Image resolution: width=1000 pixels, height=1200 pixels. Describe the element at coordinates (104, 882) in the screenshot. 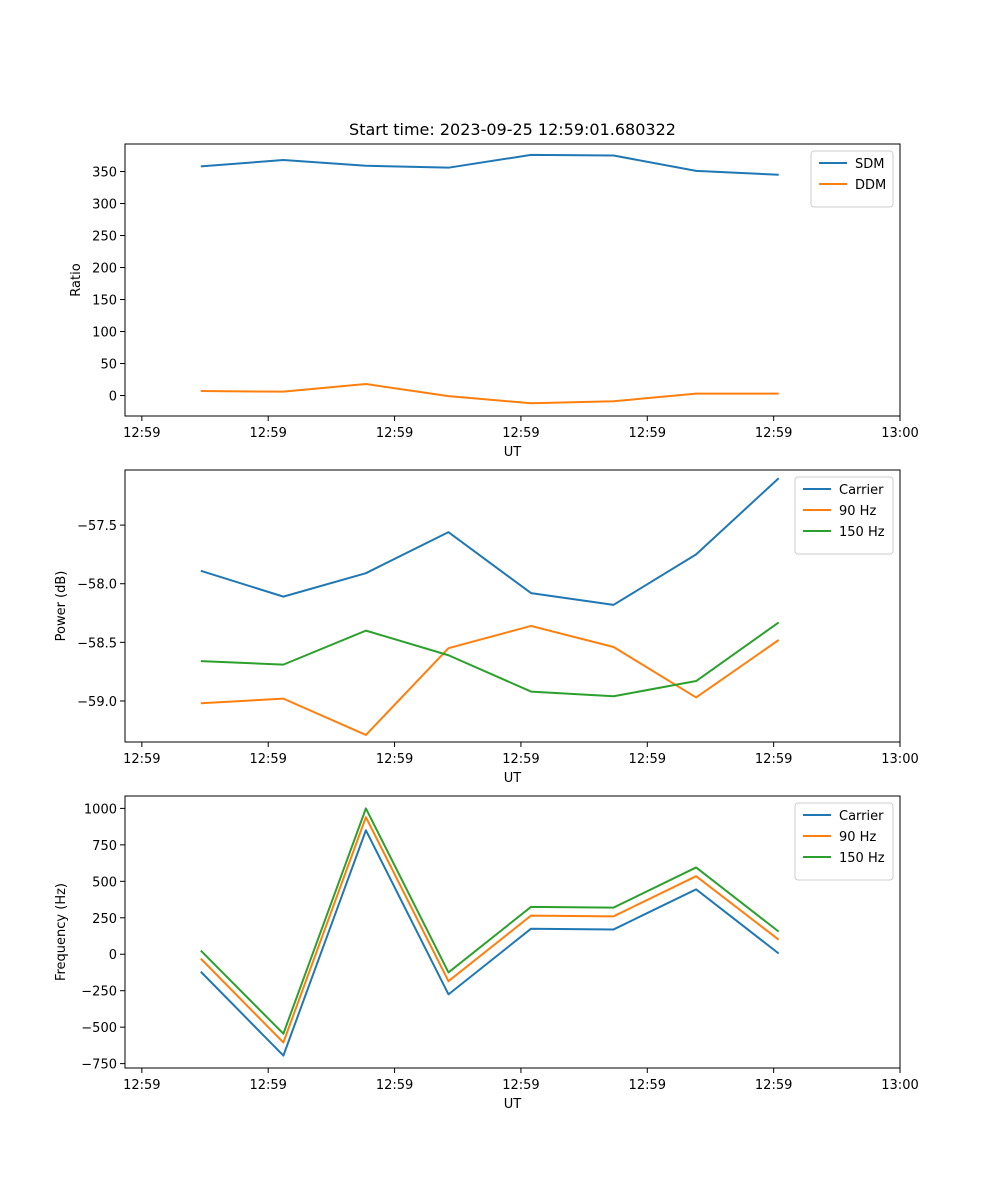

I see `y-tick-label: 500` at that location.